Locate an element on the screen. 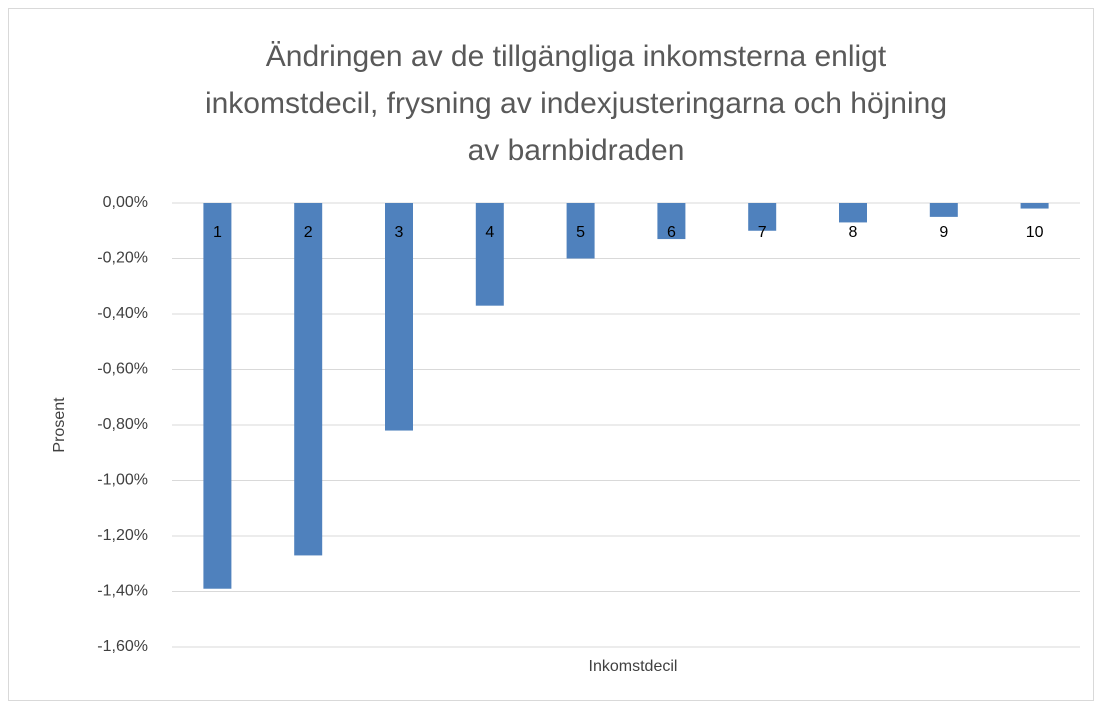 Image resolution: width=1102 pixels, height=709 pixels. x-tick-label: 10 is located at coordinates (1035, 232).